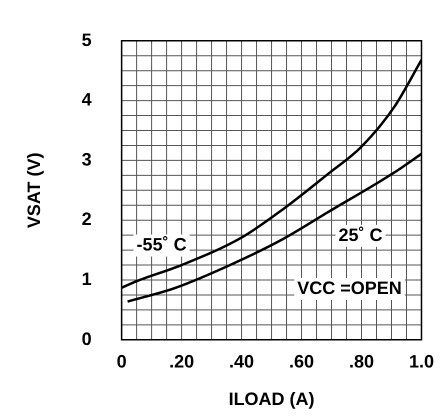 Image resolution: width=446 pixels, height=417 pixels. What do you see at coordinates (360, 234) in the screenshot?
I see `series-label: 25˚ C` at bounding box center [360, 234].